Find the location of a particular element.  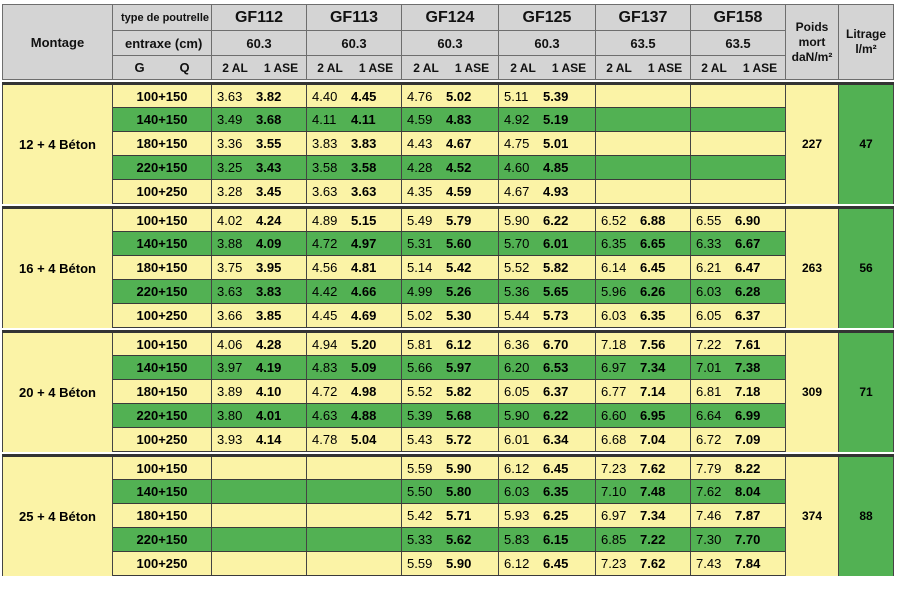

span-cell: 5.66 5.97 is located at coordinates (450, 367).